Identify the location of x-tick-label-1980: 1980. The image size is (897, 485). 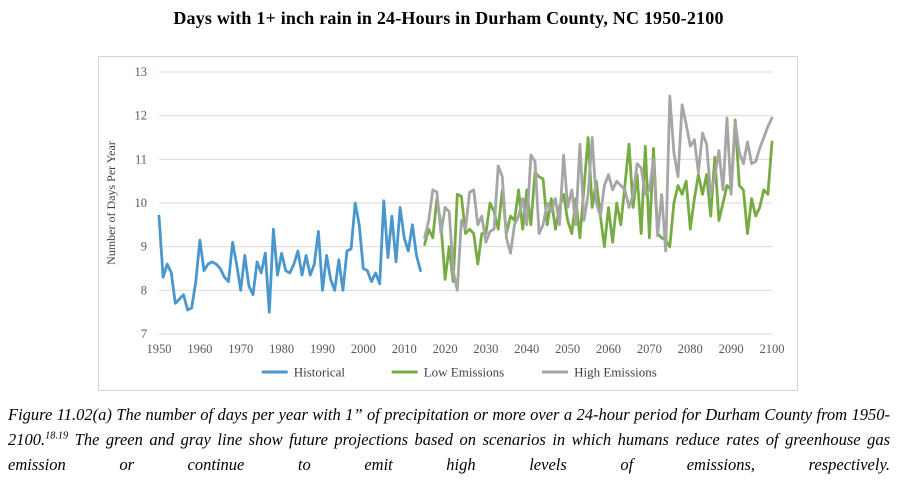
(281, 349).